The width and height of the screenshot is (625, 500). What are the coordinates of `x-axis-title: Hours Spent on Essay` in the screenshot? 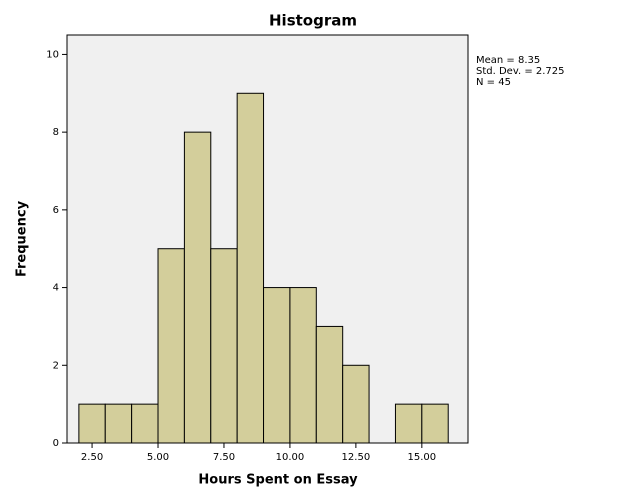 It's located at (278, 480).